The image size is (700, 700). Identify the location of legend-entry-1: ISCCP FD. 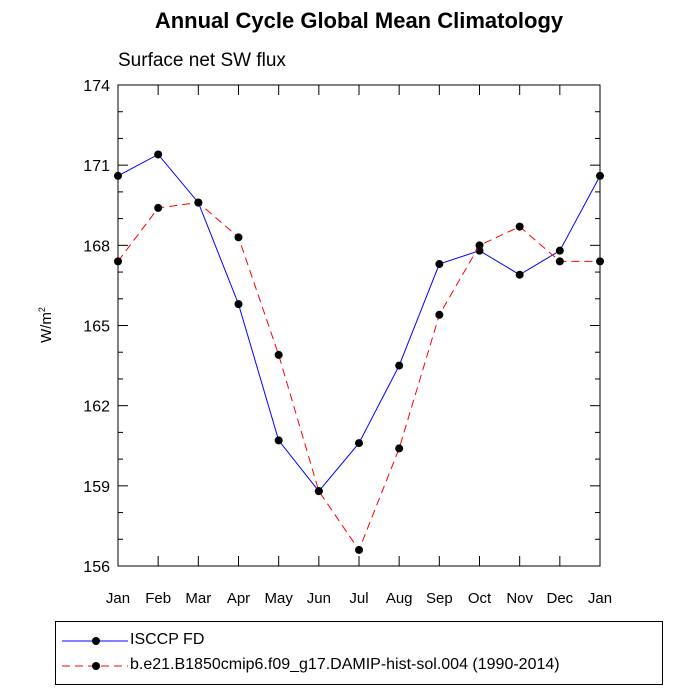
(359, 641).